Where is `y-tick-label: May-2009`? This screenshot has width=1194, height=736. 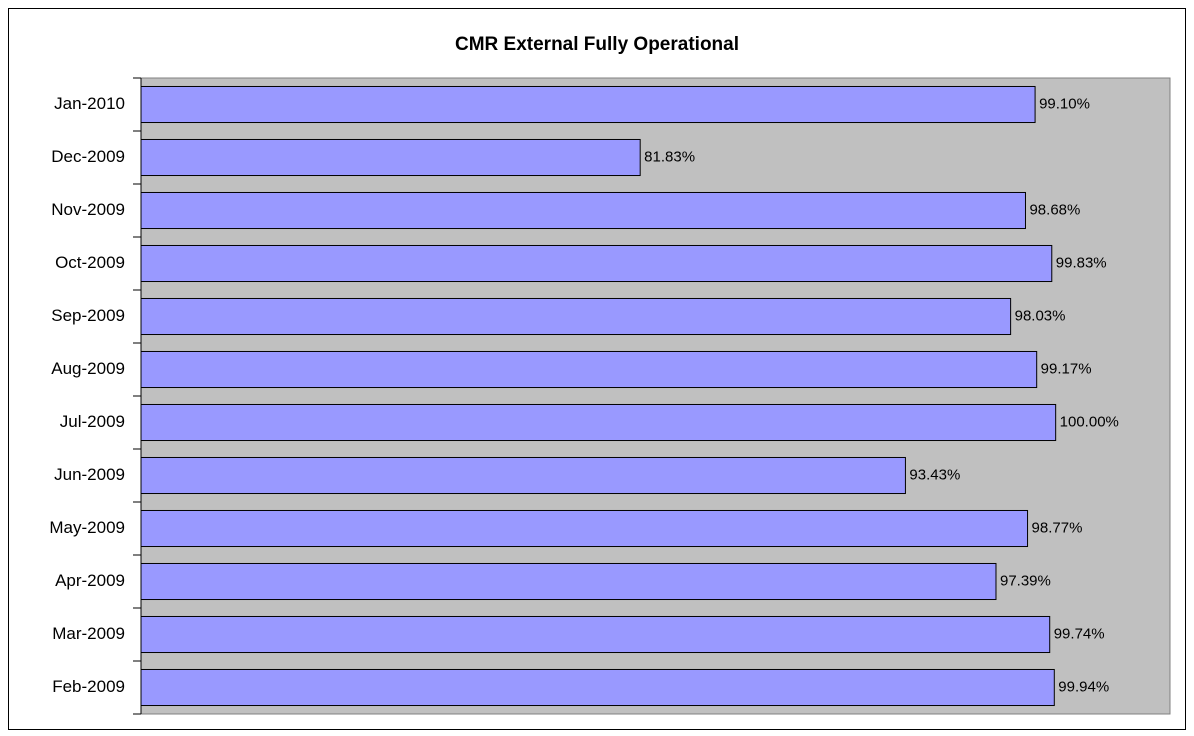
y-tick-label: May-2009 is located at coordinates (87, 527).